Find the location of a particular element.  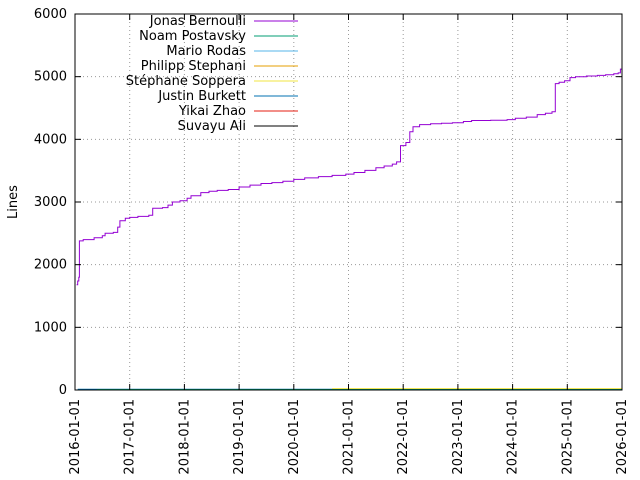

y-axis-title: Lines is located at coordinates (13, 202).